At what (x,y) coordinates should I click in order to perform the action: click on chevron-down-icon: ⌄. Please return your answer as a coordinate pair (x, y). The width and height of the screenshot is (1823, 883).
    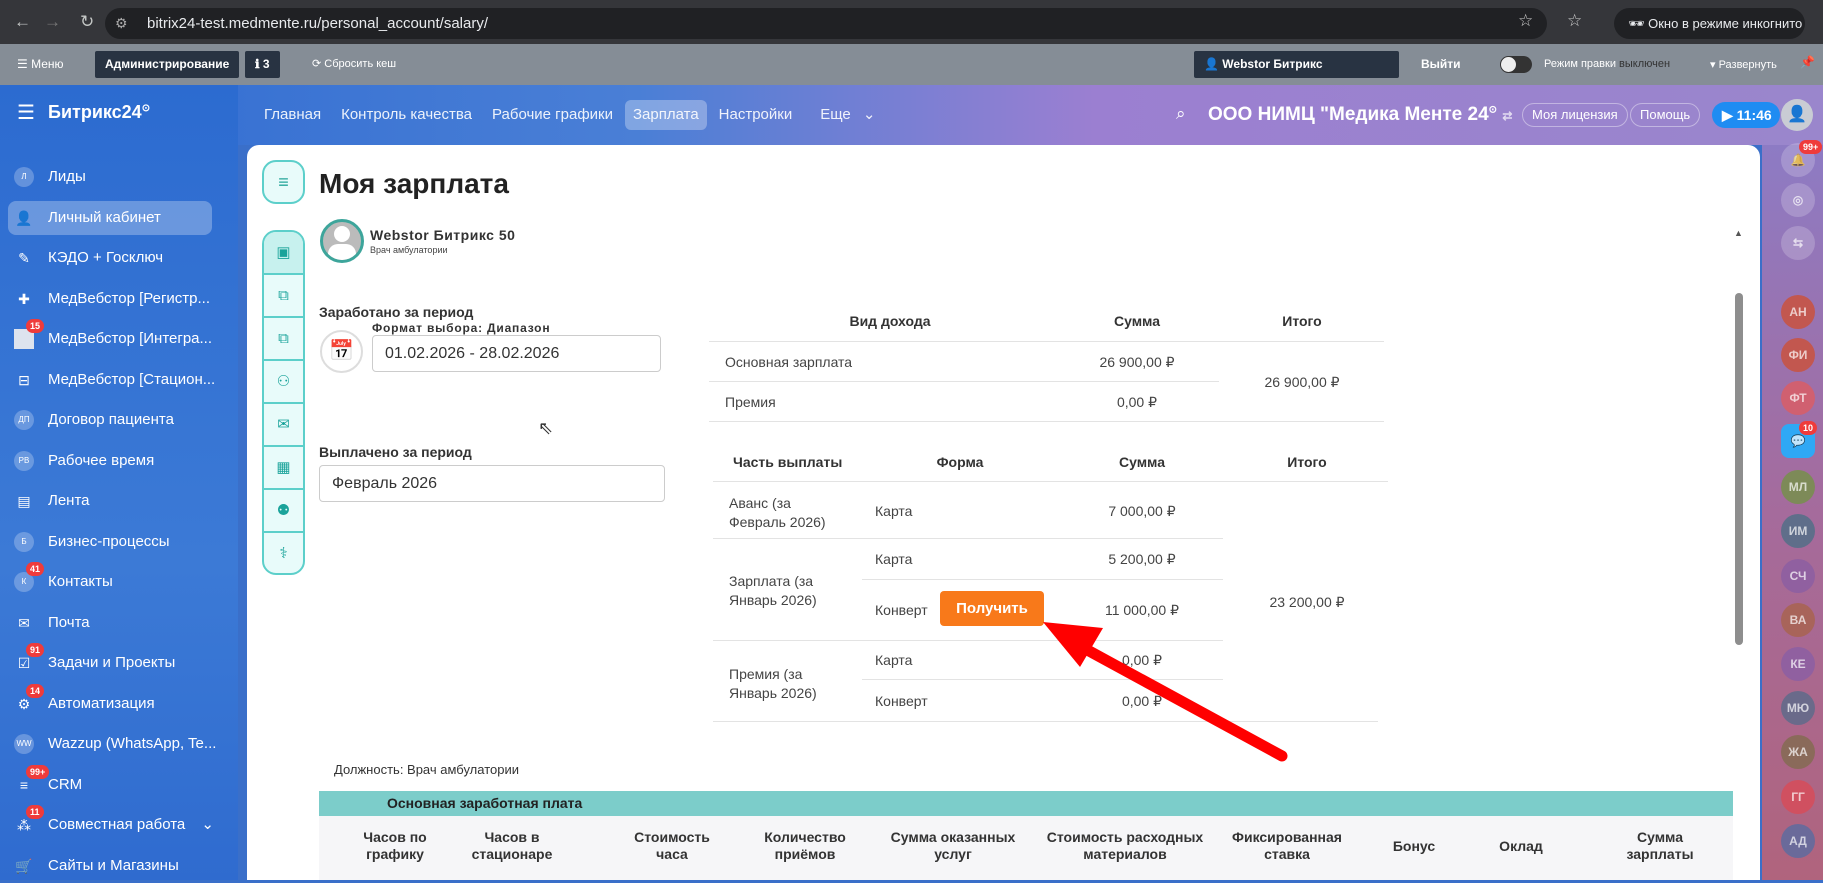
    Looking at the image, I should click on (205, 824).